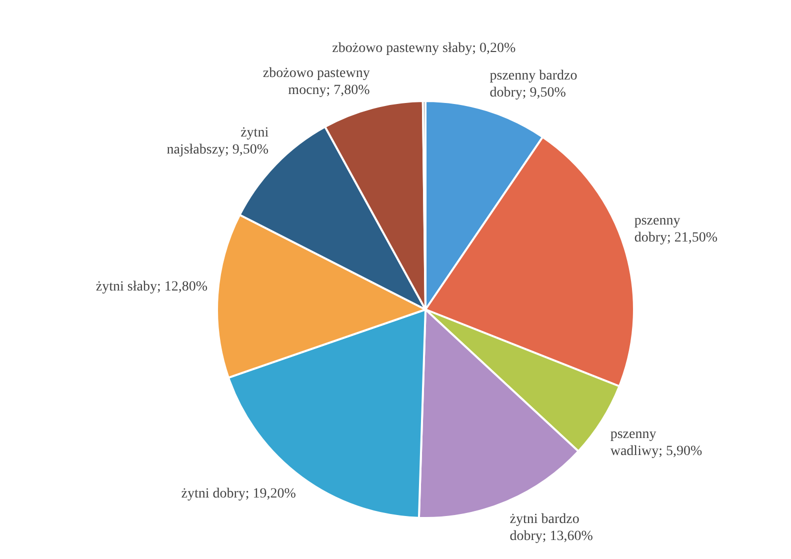 Image resolution: width=791 pixels, height=559 pixels. Describe the element at coordinates (424, 48) in the screenshot. I see `slice-label: zbożowo pastewny słaby; 0,20%` at that location.